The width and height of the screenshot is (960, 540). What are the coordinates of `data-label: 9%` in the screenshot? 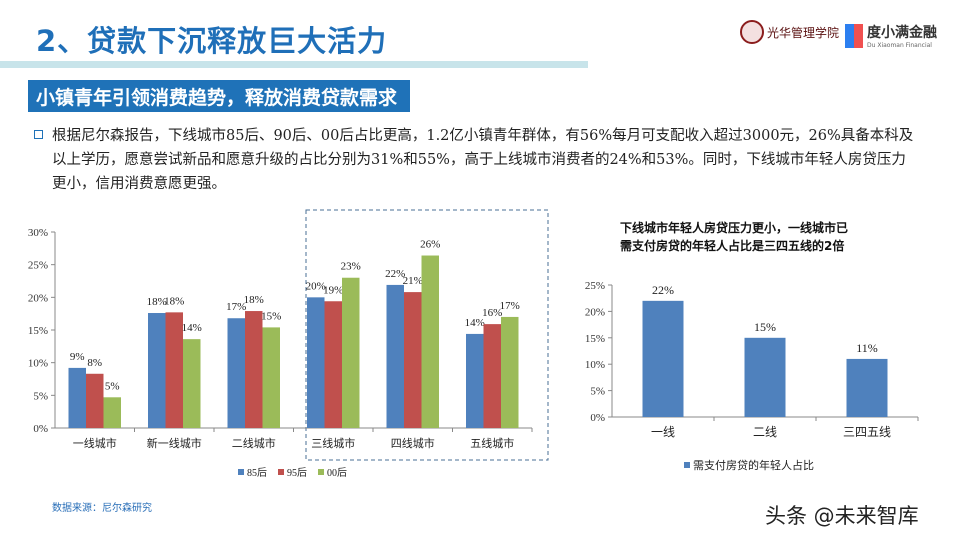 It's located at (77, 357).